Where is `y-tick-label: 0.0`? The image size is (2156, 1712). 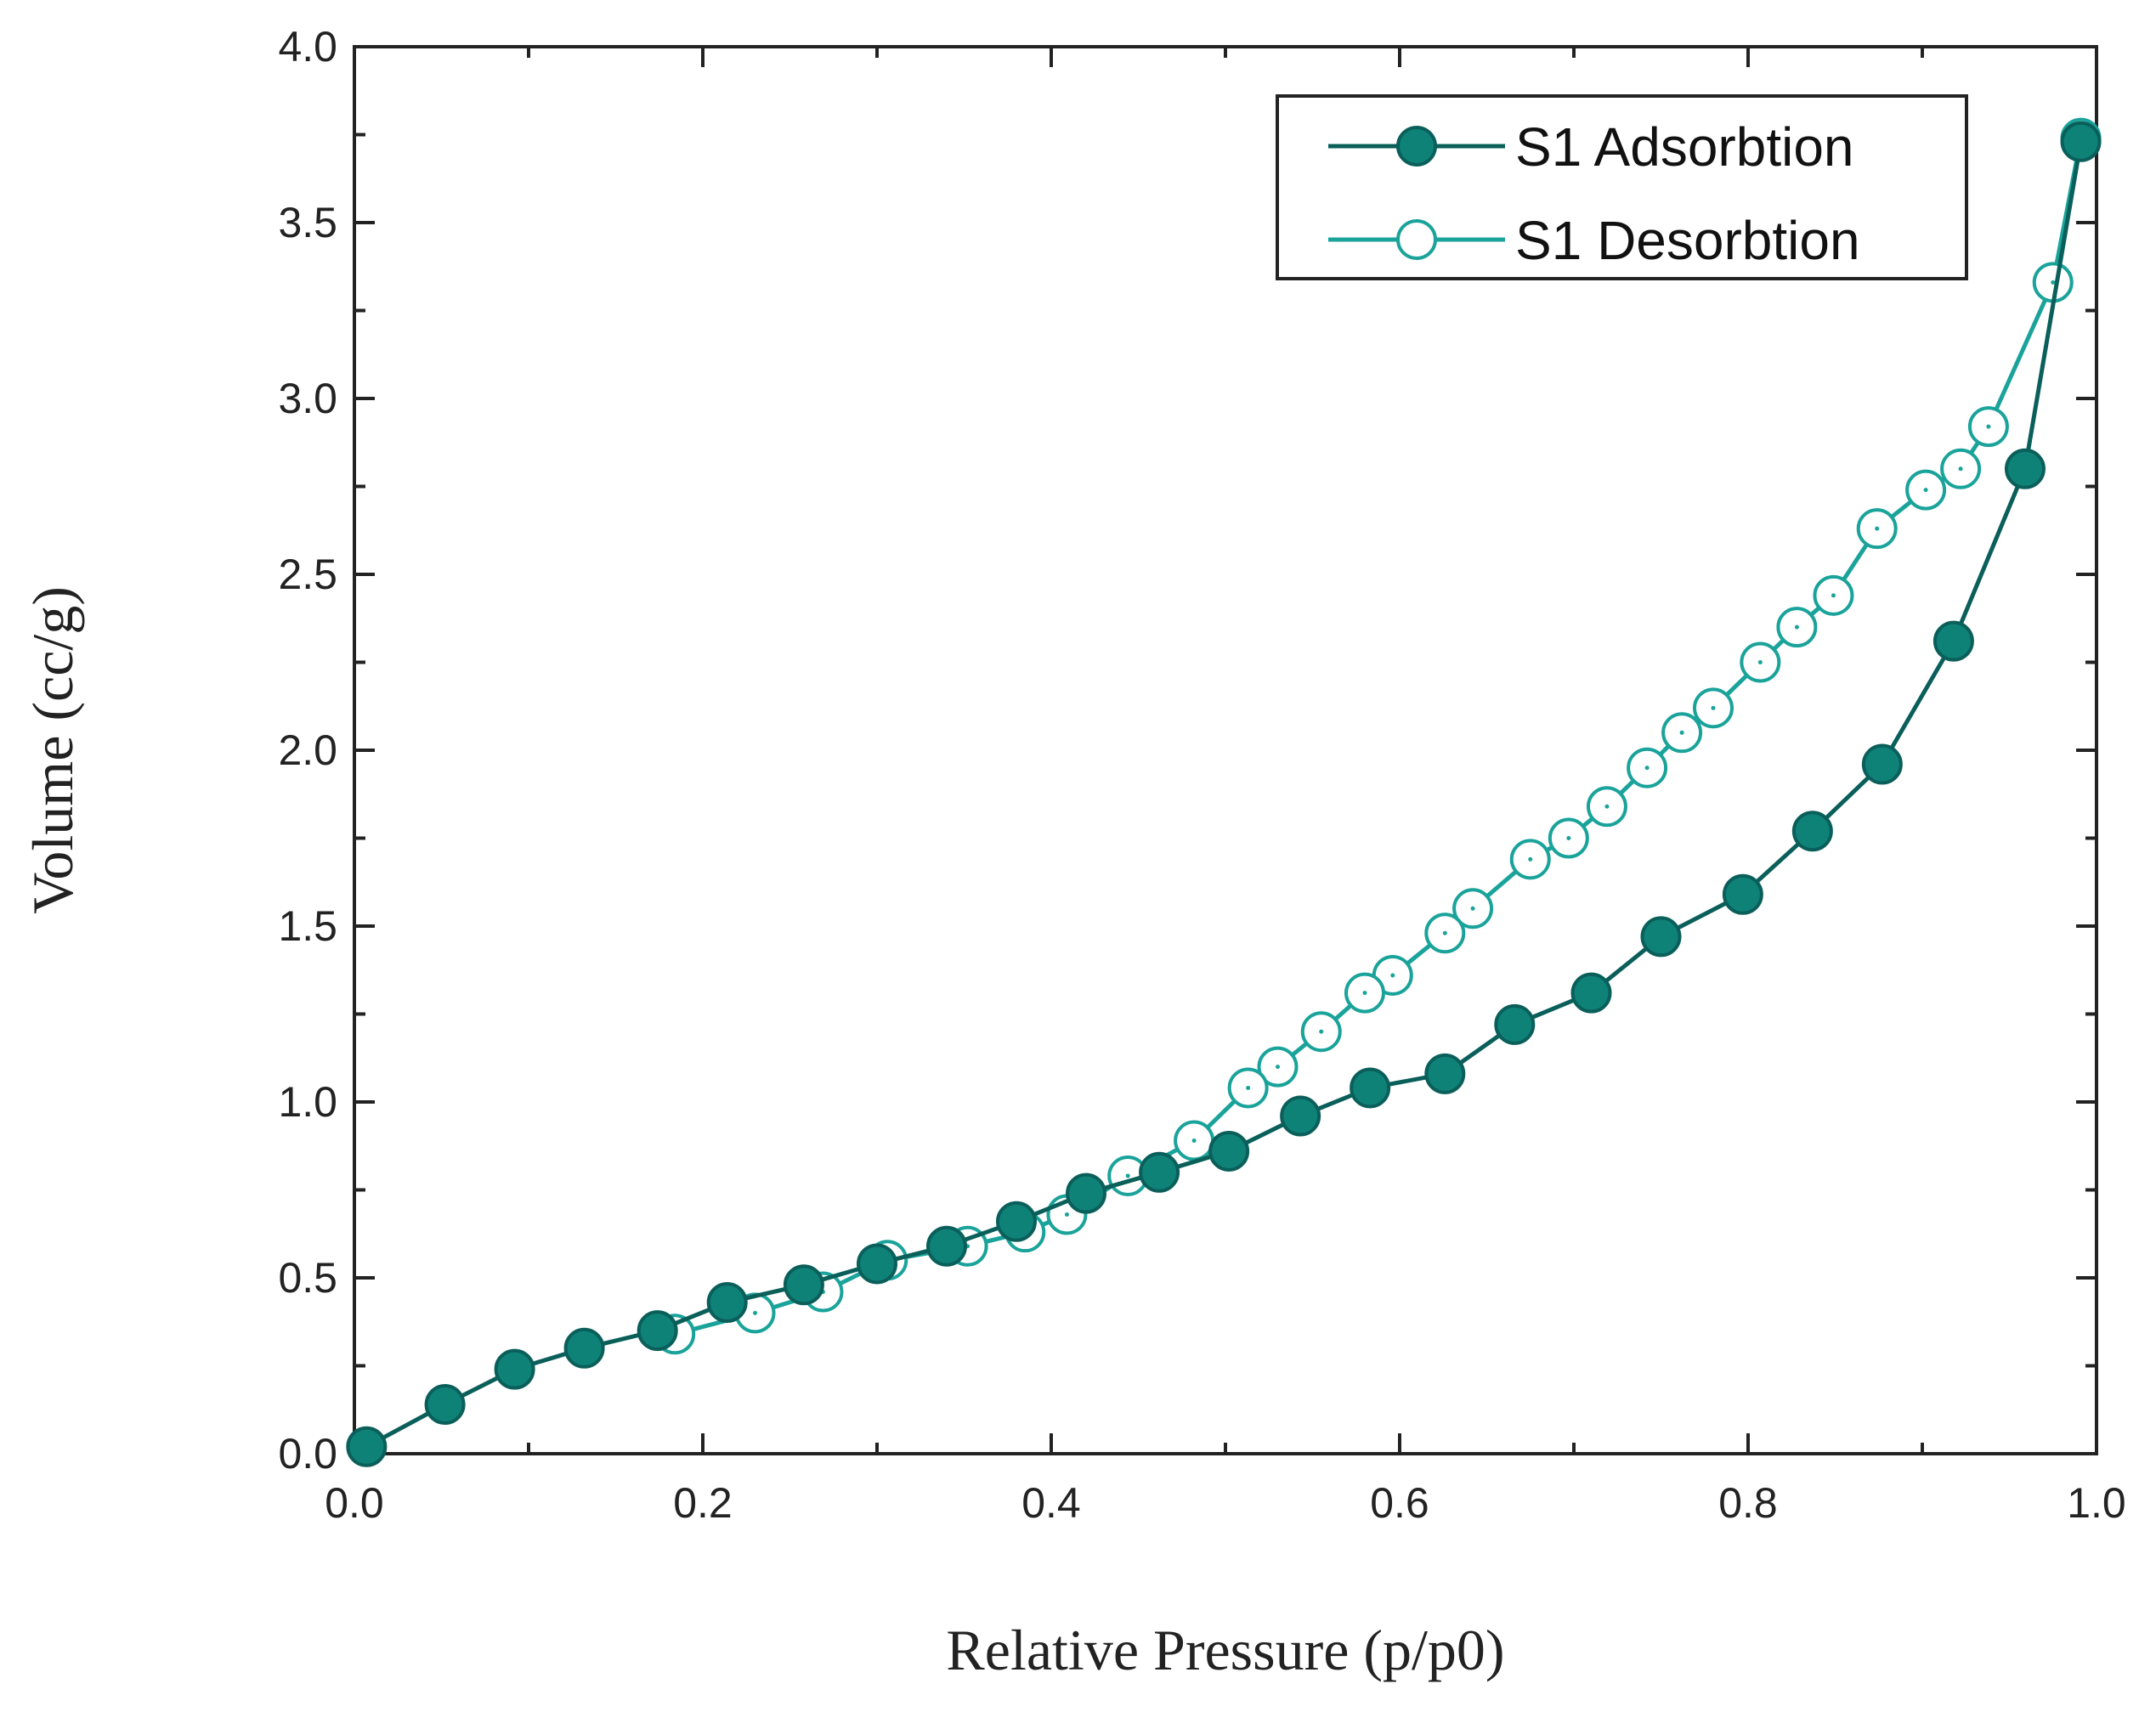 y-tick-label: 0.0 is located at coordinates (307, 1454).